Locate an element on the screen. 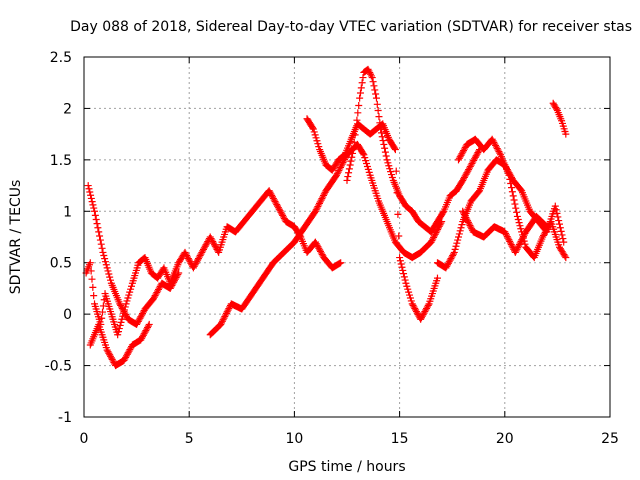 The height and width of the screenshot is (480, 640). series-track-i is located at coordinates (505, 231).